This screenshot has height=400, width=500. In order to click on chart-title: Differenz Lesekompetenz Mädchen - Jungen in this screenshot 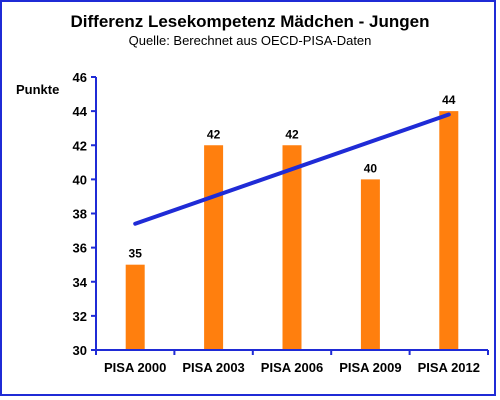, I will do `click(250, 21)`.